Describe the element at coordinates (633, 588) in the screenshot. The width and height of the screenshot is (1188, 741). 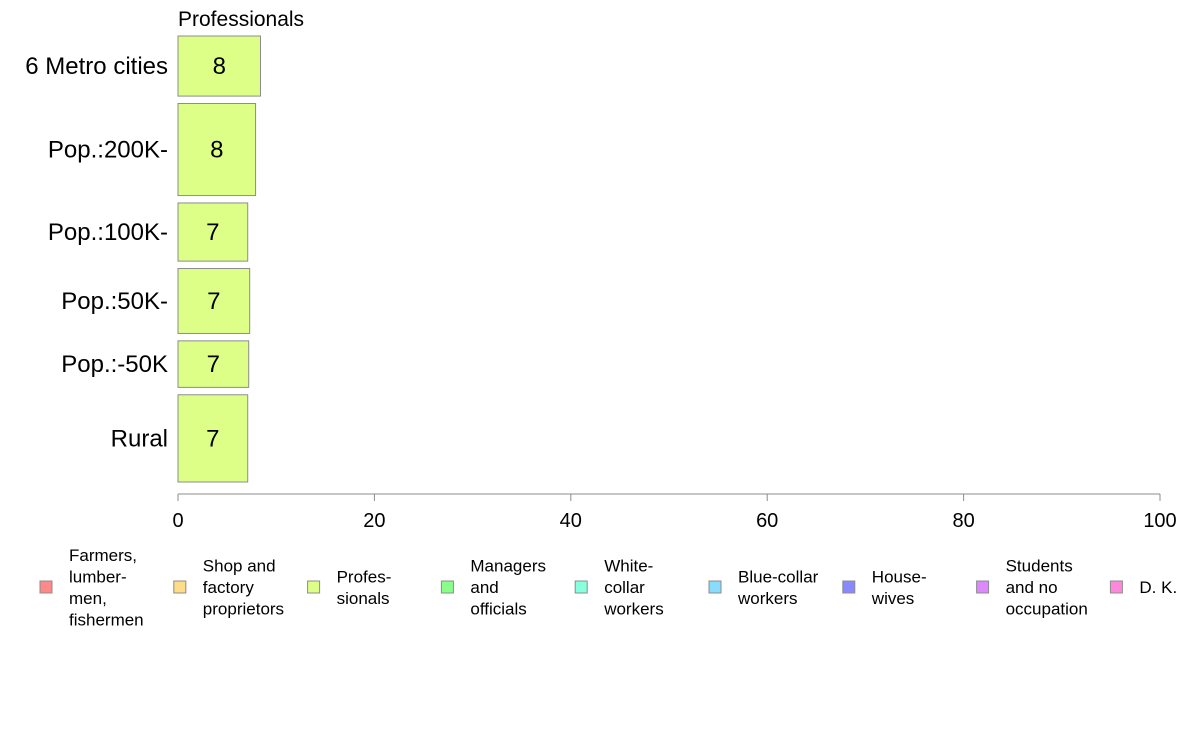
I see `legend-label: White-collar workers` at that location.